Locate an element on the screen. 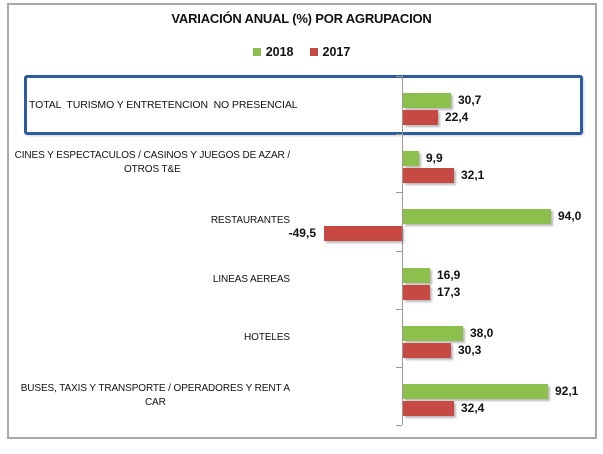 The image size is (603, 454). legend-swatch-2017-icon is located at coordinates (313, 52).